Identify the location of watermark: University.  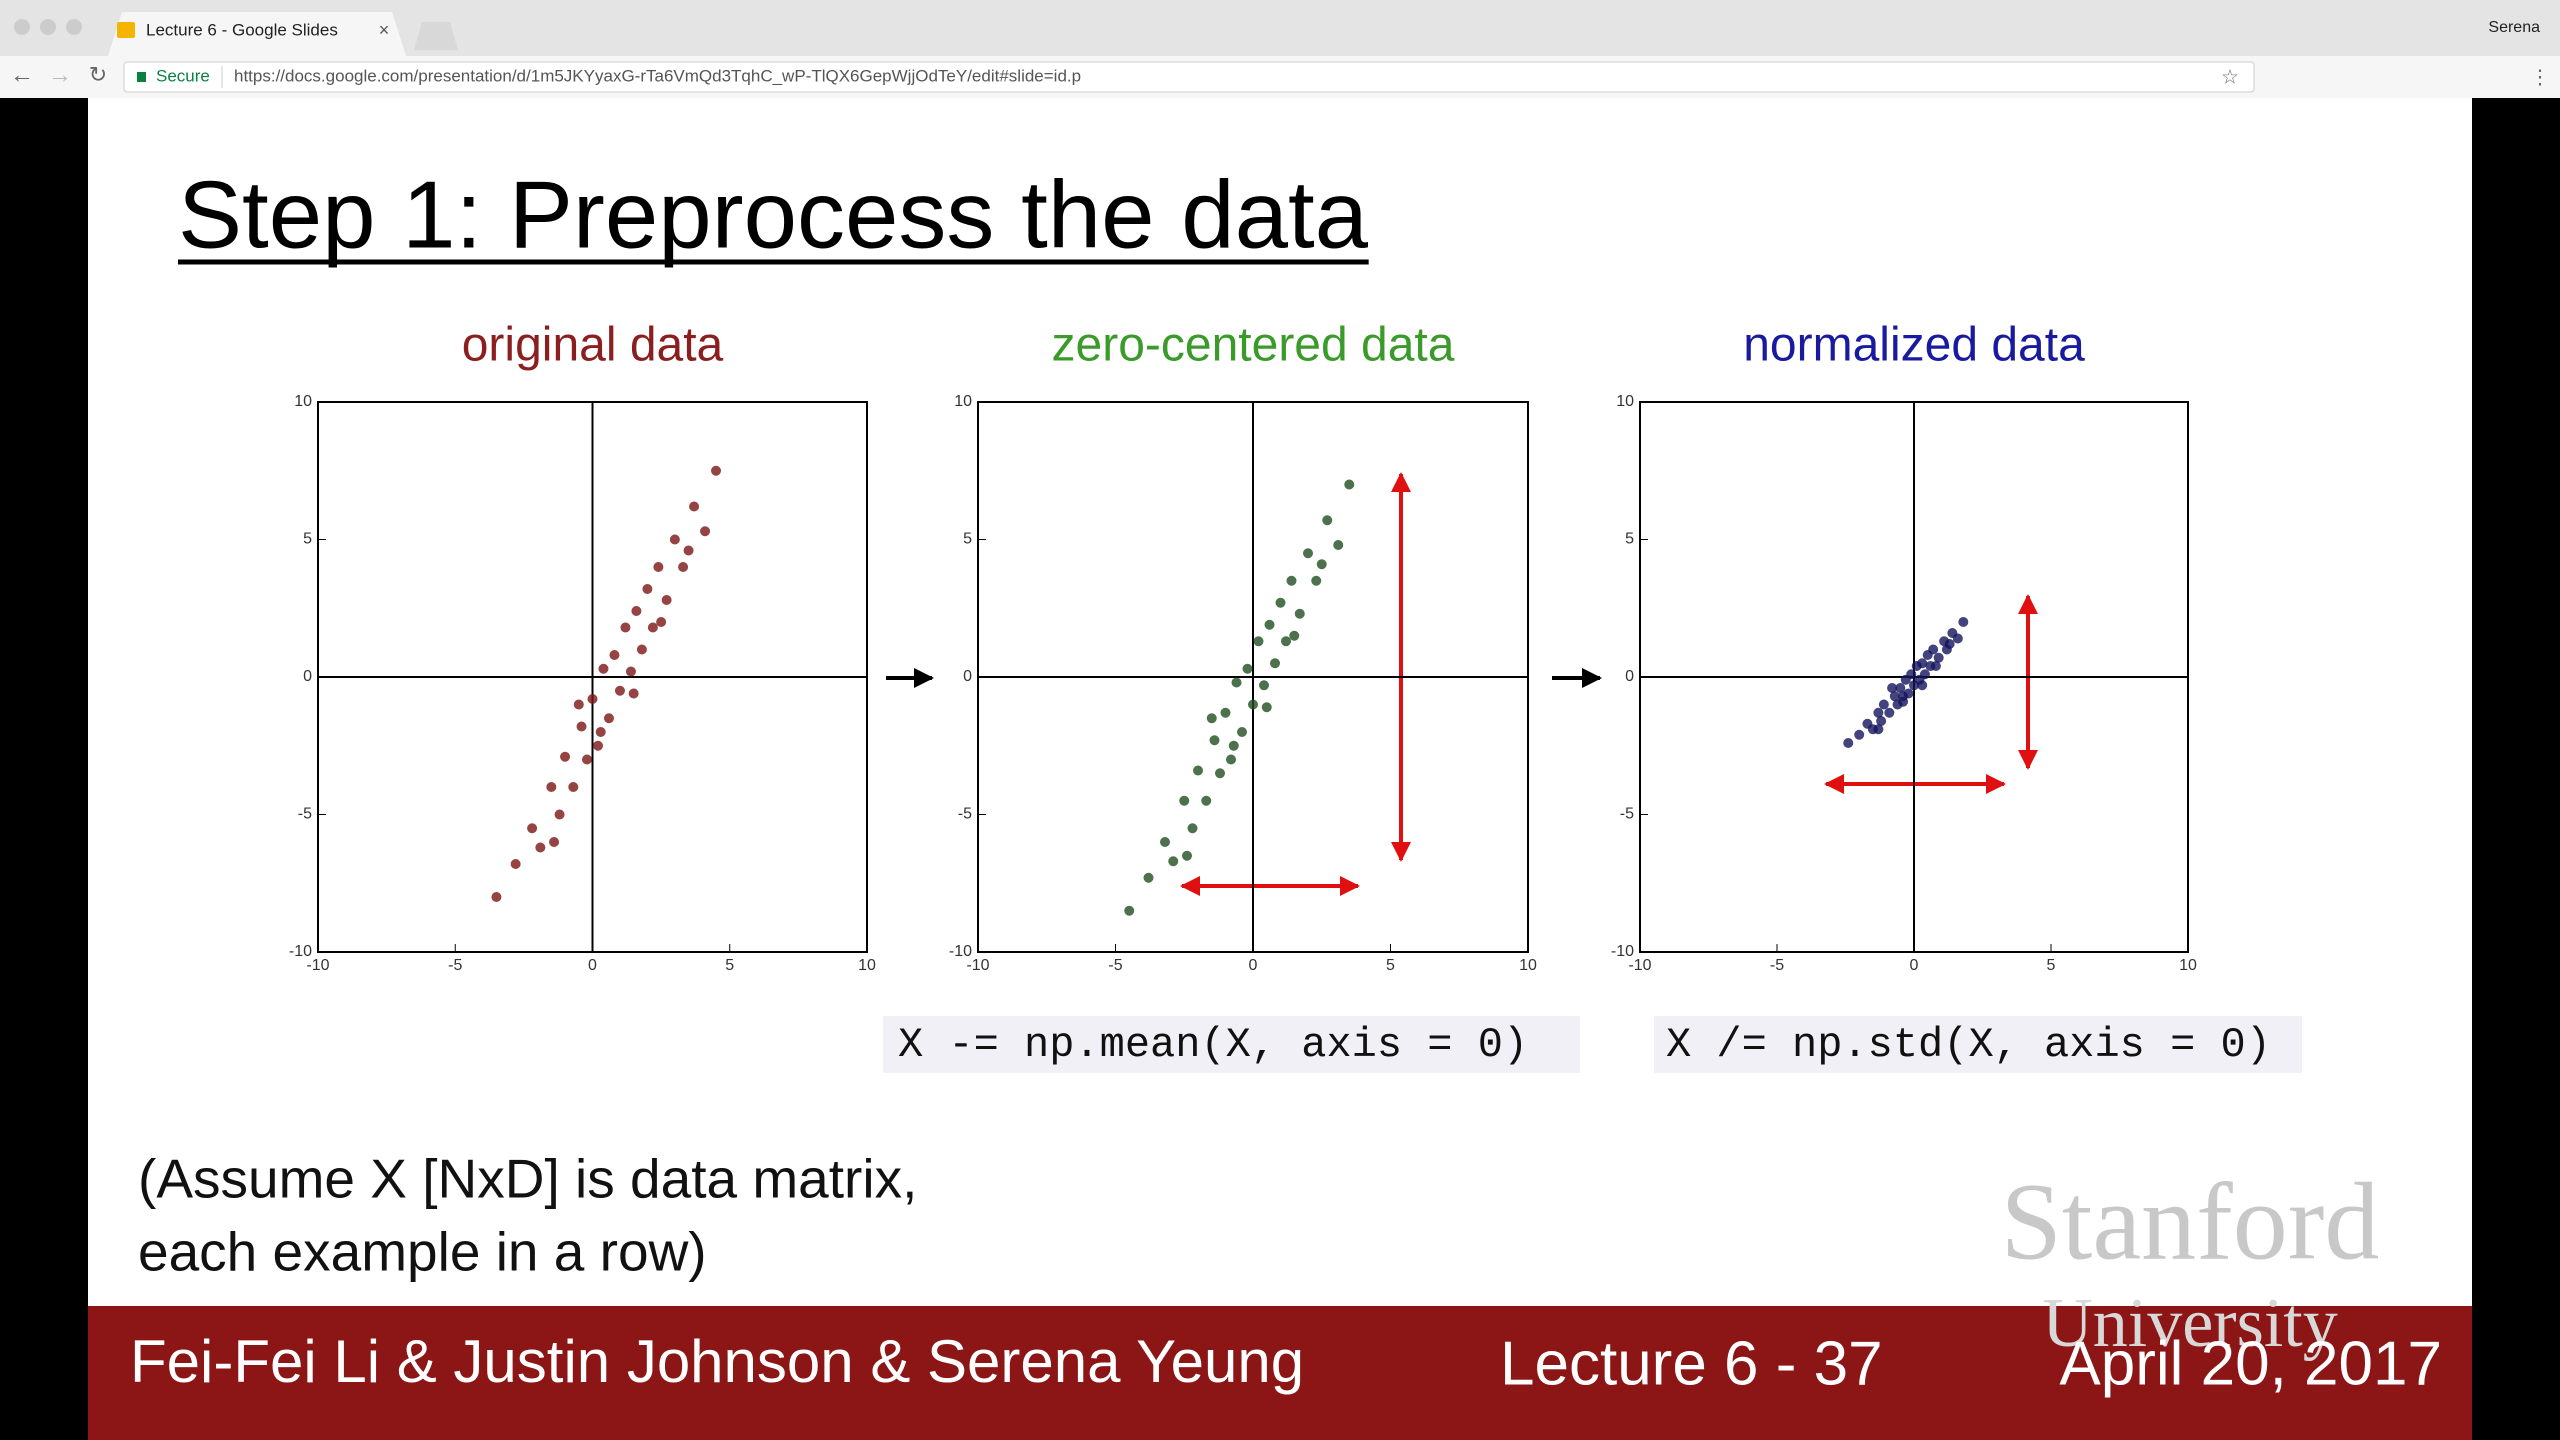
(2190, 1323).